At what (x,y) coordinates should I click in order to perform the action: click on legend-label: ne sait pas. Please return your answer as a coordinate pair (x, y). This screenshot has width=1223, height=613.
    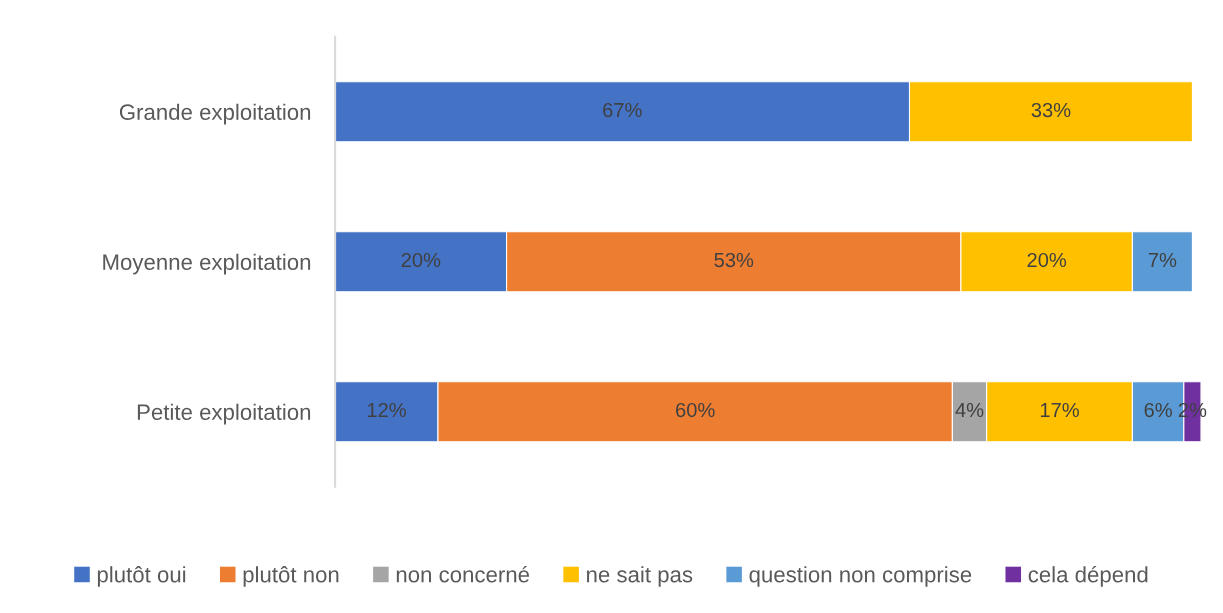
    Looking at the image, I should click on (640, 576).